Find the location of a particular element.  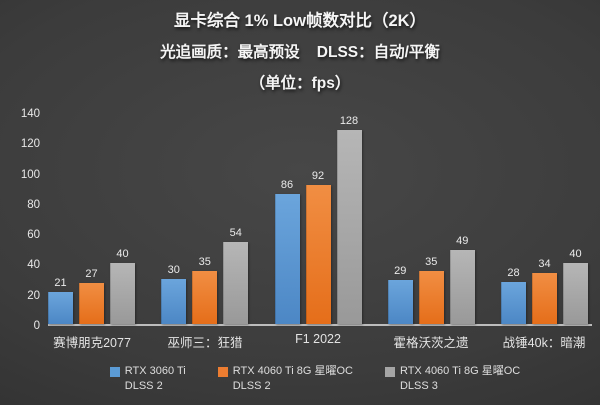

legend-label: RTX 3060 Ti DLSS 2 is located at coordinates (155, 379).